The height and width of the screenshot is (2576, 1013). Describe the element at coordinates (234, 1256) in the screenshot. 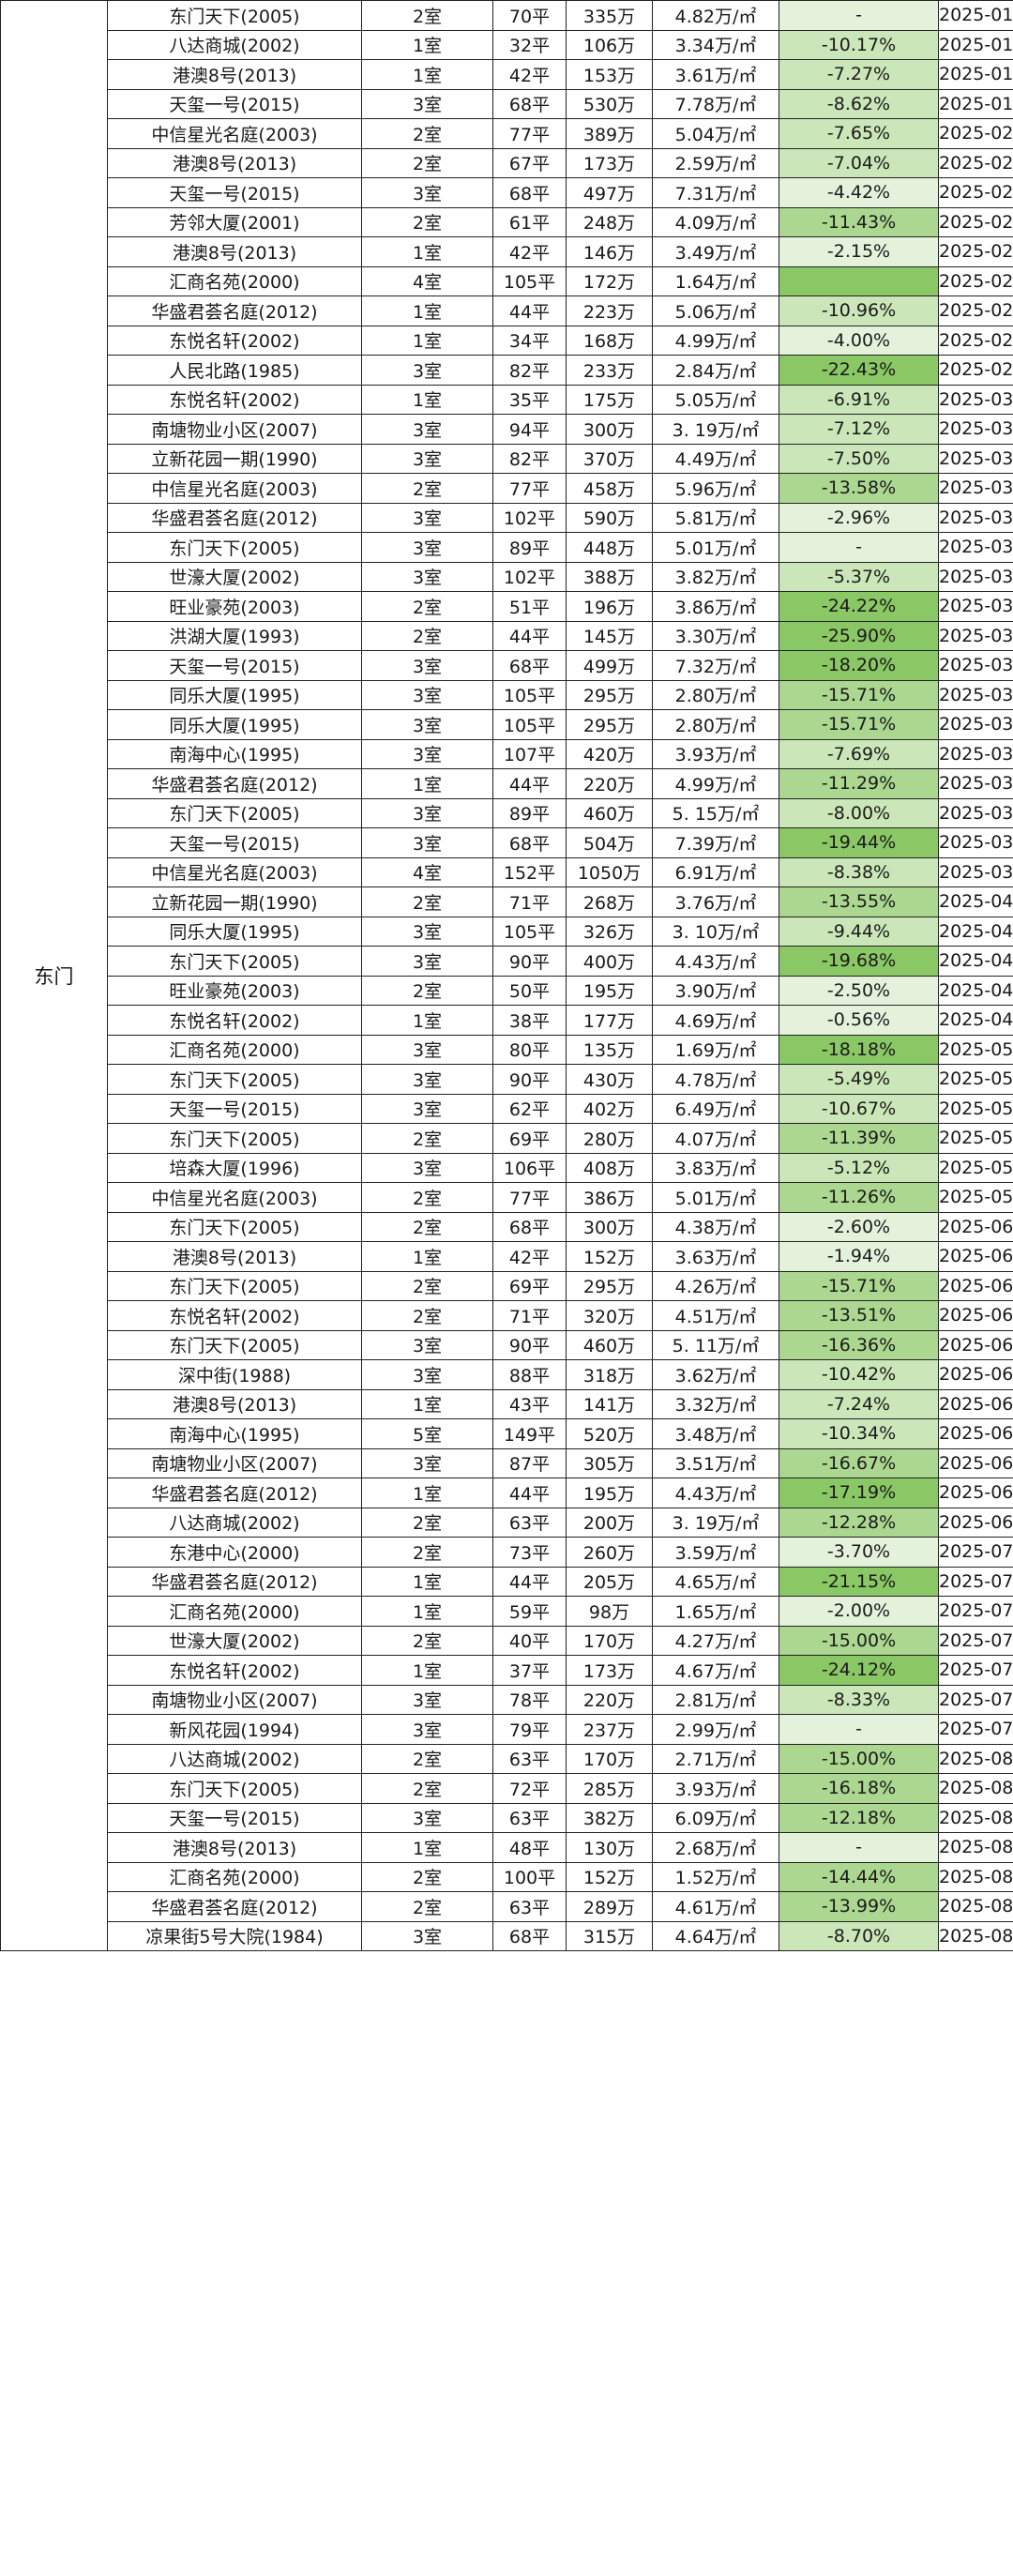

I see `community-name-cell: 港澳8号(2013)` at that location.